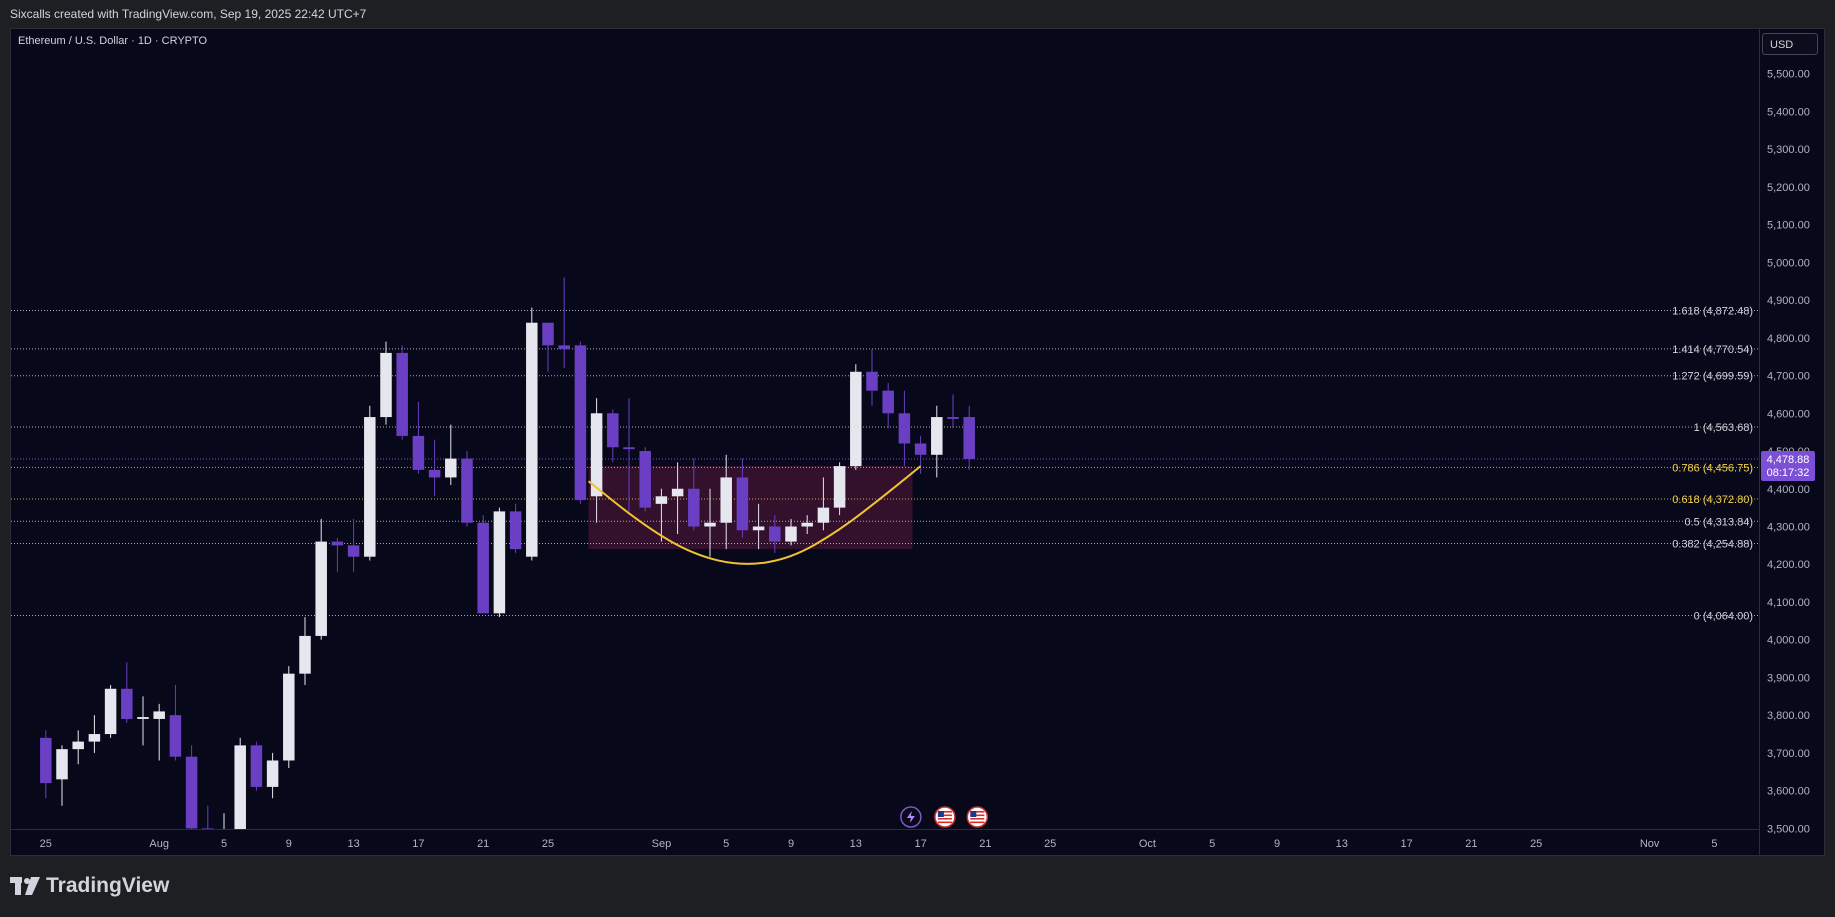 This screenshot has height=917, width=1835. I want to click on x-tick-label: 21, so click(985, 844).